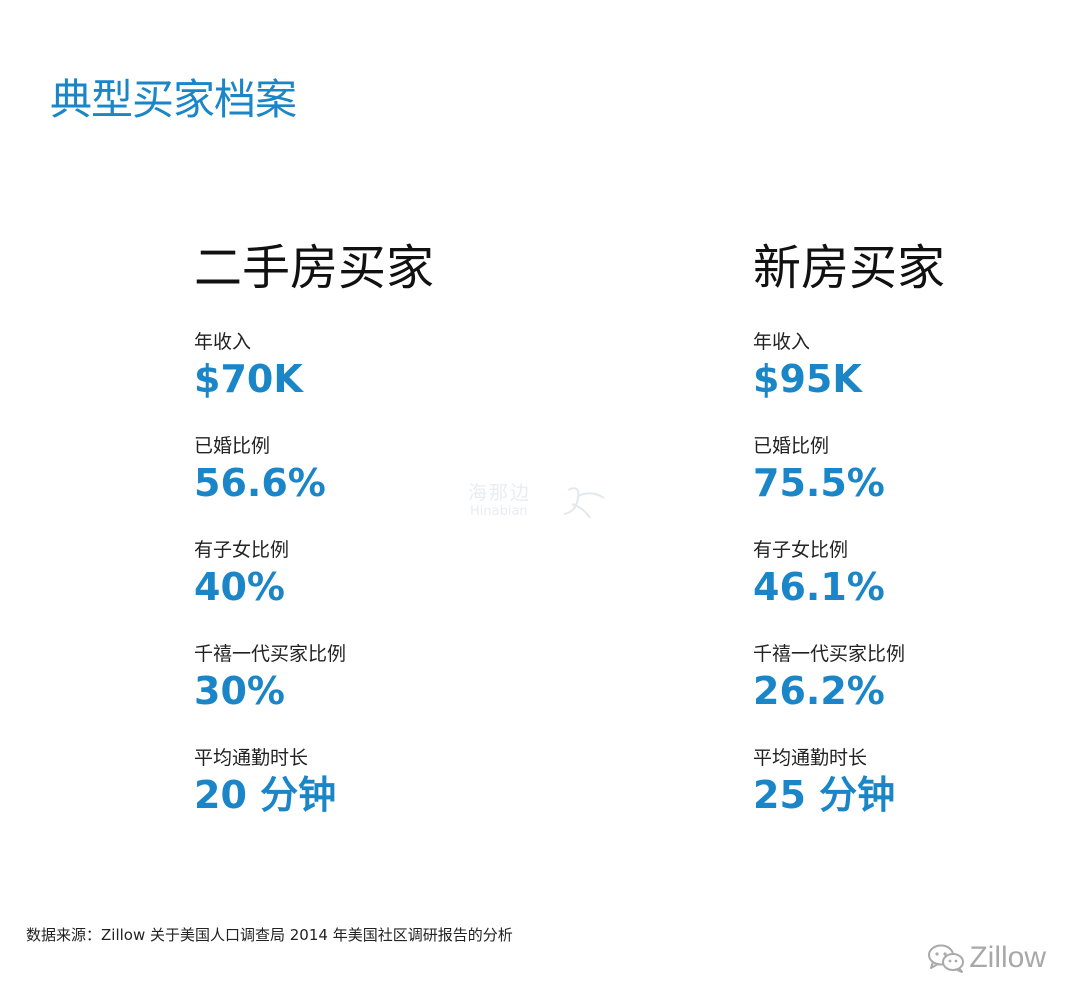 The width and height of the screenshot is (1080, 1002). I want to click on column-title: 新房买家, so click(849, 268).